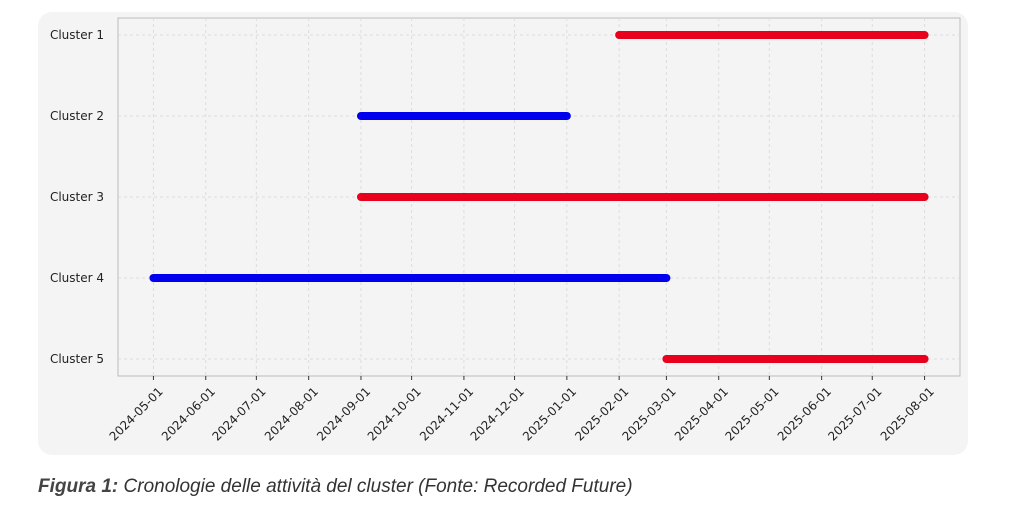 The width and height of the screenshot is (1024, 521). Describe the element at coordinates (77, 116) in the screenshot. I see `y-tick-label: Cluster 2` at that location.